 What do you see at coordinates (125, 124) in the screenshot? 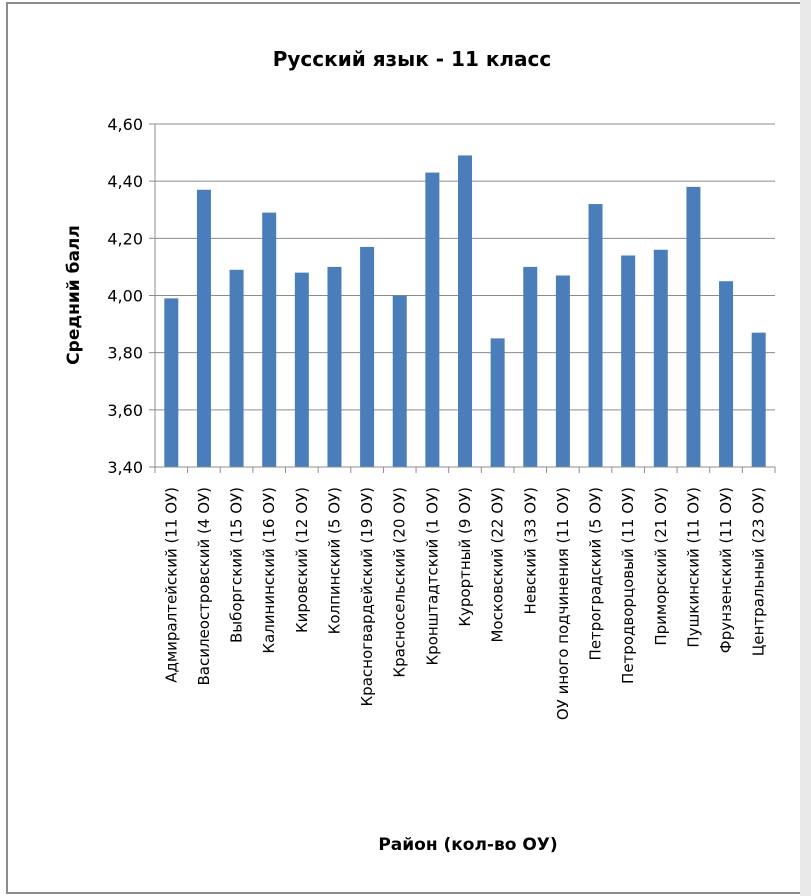
I see `y-tick-label: 4,60` at bounding box center [125, 124].